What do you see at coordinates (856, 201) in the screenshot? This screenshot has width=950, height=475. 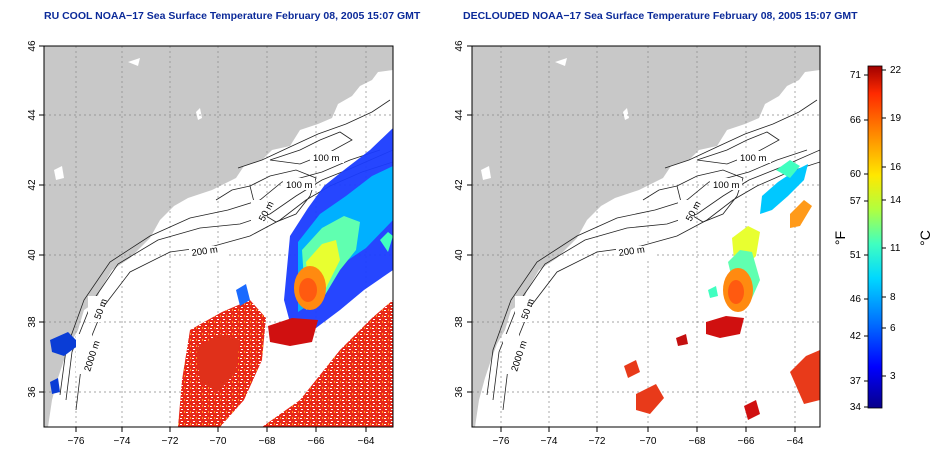 I see `colorbar-f-tick-57: 57` at bounding box center [856, 201].